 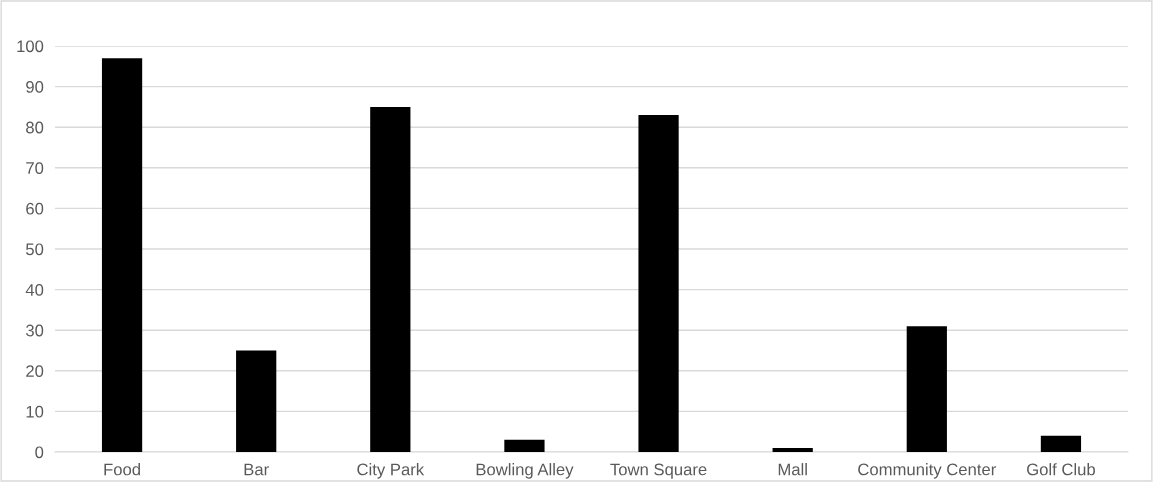 I want to click on x-tick-label: Town Square, so click(x=658, y=471).